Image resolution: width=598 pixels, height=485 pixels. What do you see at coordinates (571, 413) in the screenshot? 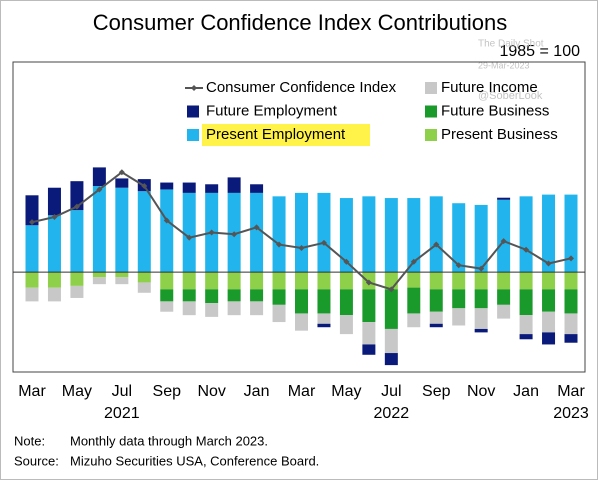
I see `year-label: 2023` at bounding box center [571, 413].